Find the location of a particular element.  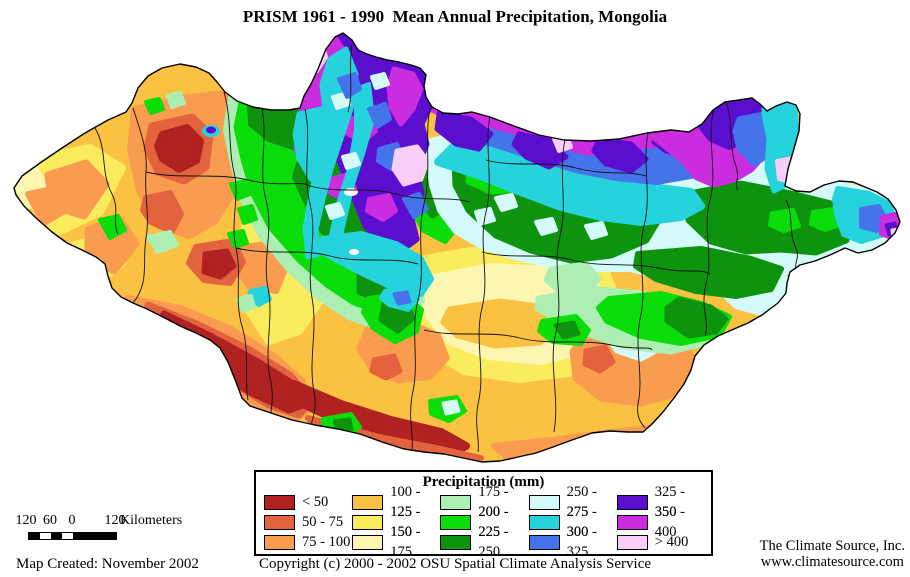

legend-item: 300 - 325 is located at coordinates (572, 542).